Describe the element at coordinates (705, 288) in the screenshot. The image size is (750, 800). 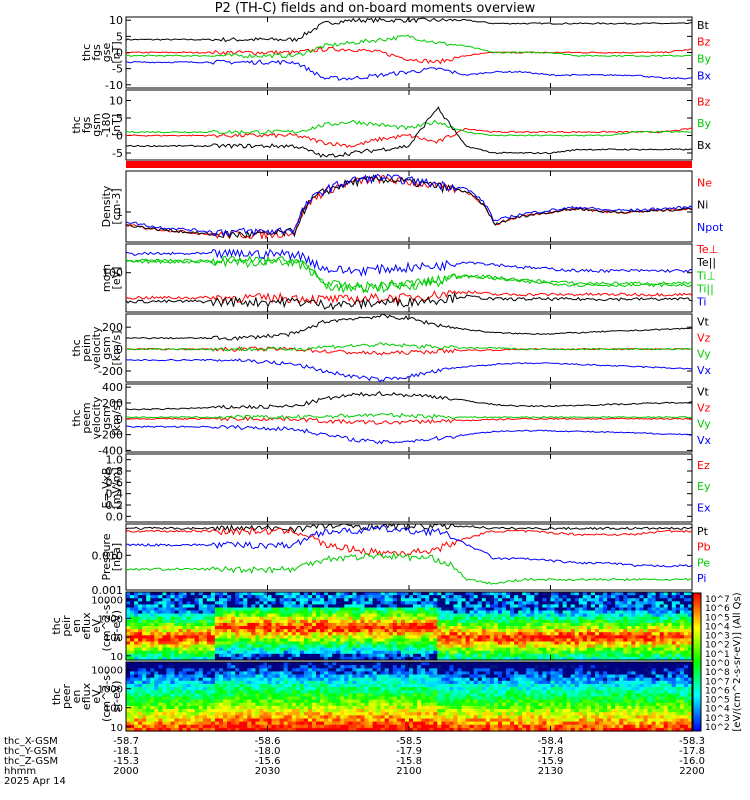
I see `legend-label-Ti||: Ti||` at that location.